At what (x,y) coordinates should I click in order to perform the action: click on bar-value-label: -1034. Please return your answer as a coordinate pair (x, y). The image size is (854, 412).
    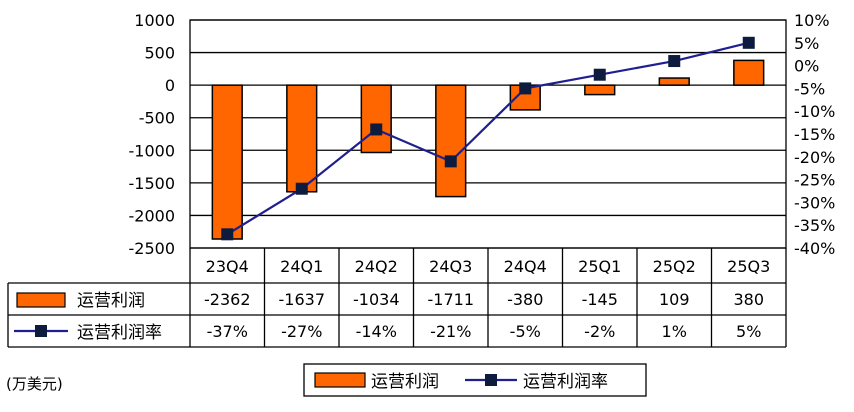
    Looking at the image, I should click on (376, 299).